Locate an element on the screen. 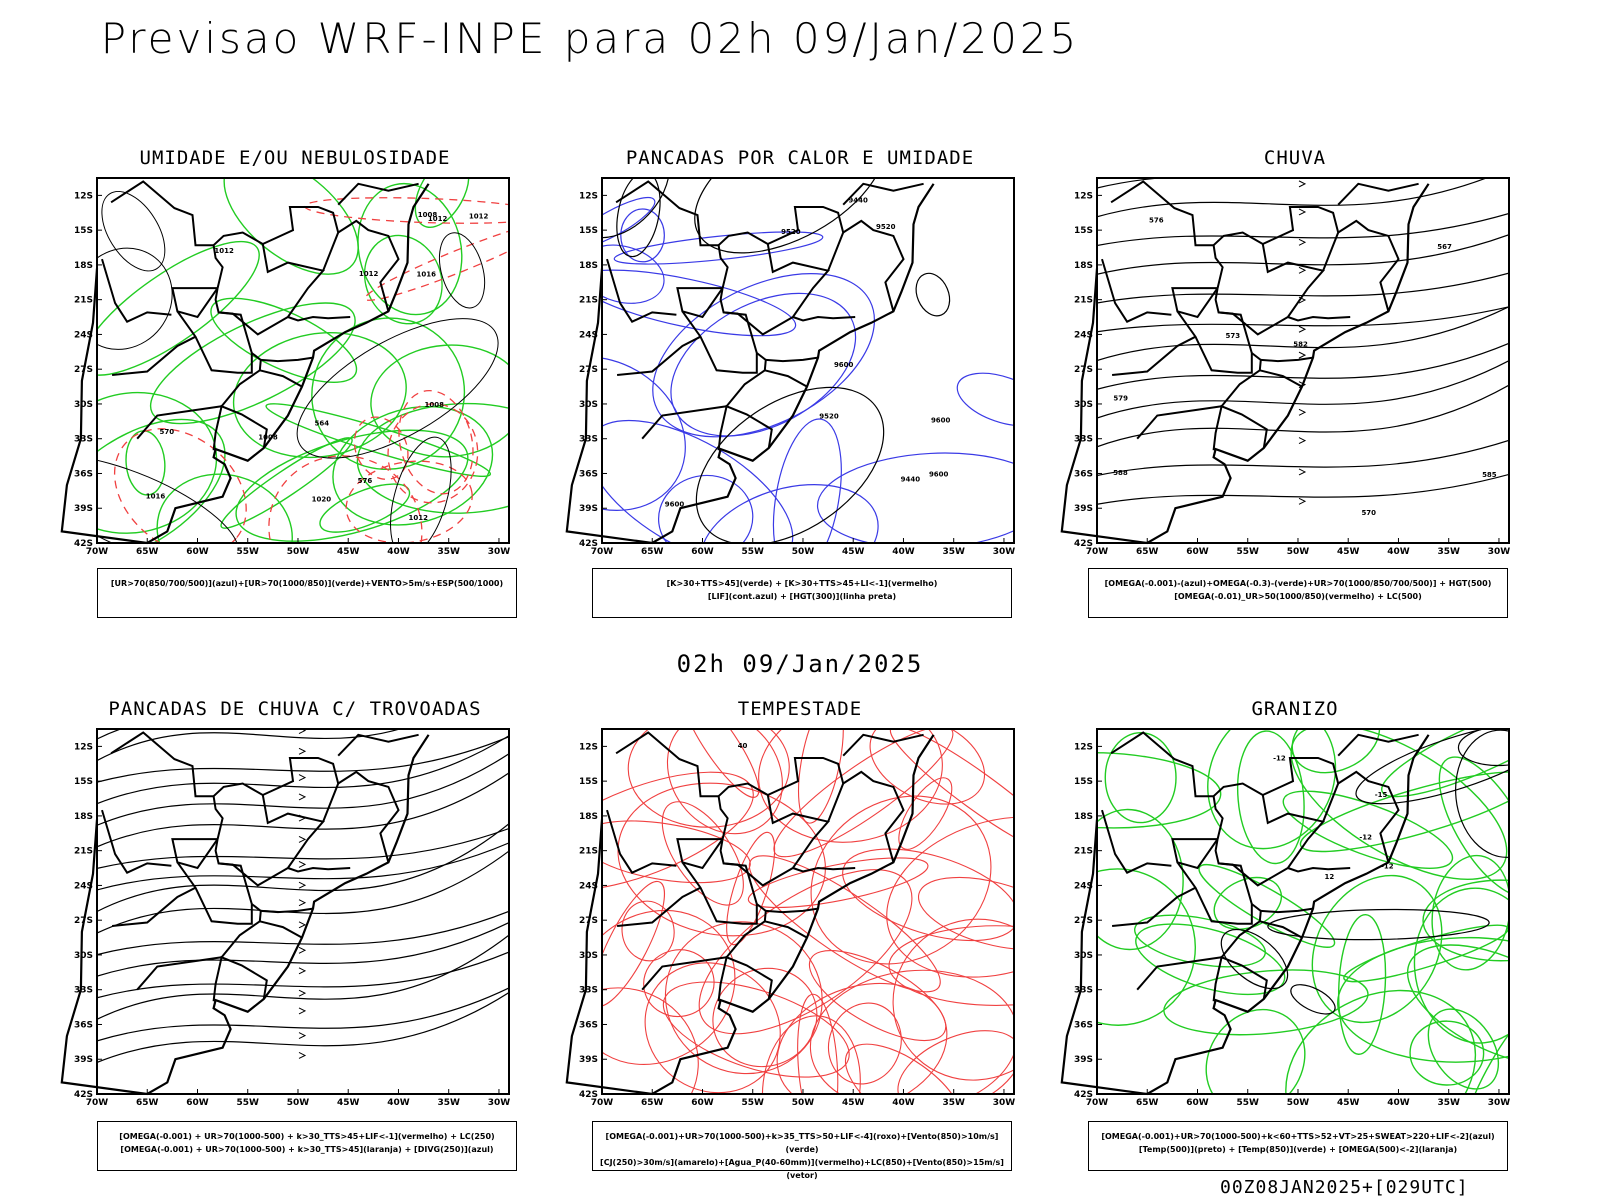 This screenshot has width=1600, height=1200. contour-label: -12 is located at coordinates (1387, 867).